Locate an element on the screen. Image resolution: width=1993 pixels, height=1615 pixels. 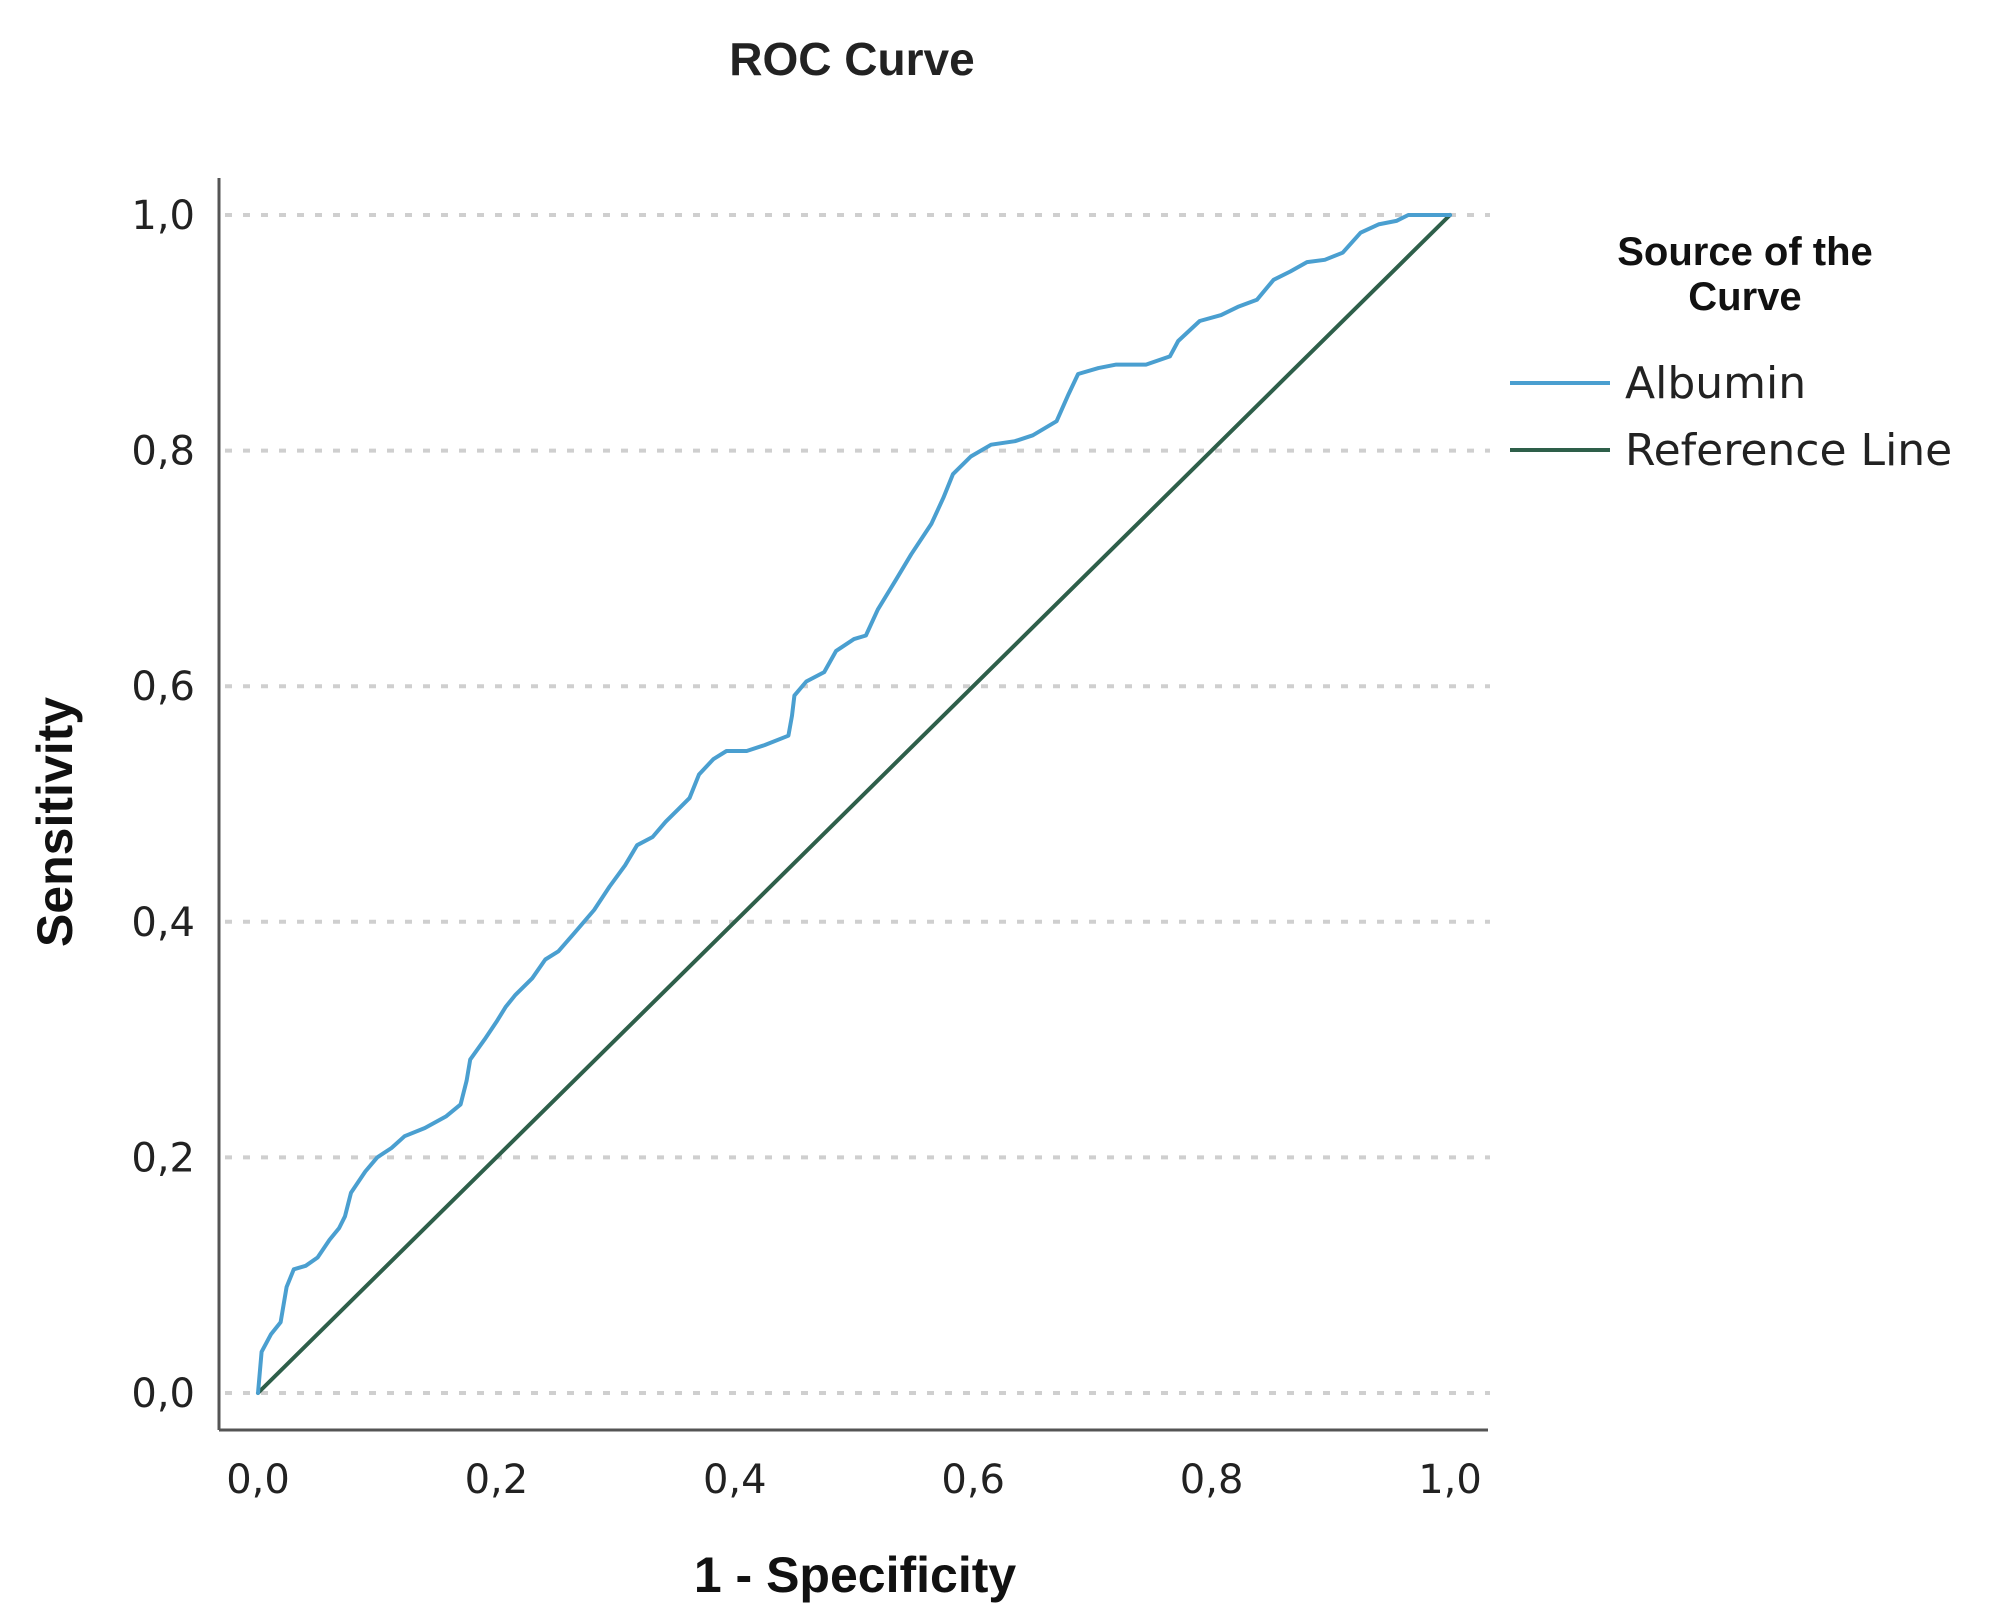
legend-title-line-2: Curve is located at coordinates (1744, 297).